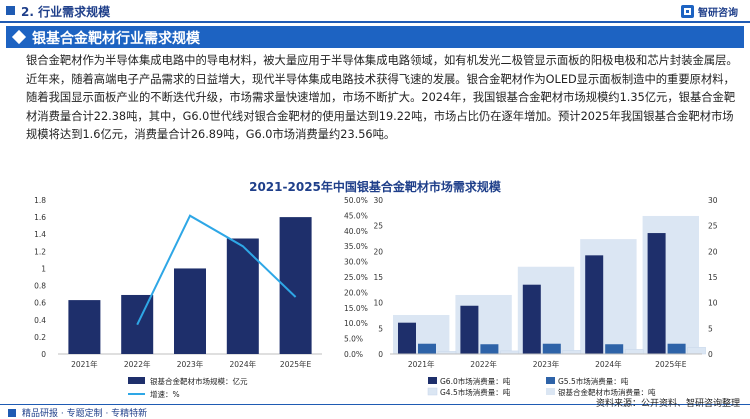  Describe the element at coordinates (375, 22) in the screenshot. I see `header-divider` at that location.